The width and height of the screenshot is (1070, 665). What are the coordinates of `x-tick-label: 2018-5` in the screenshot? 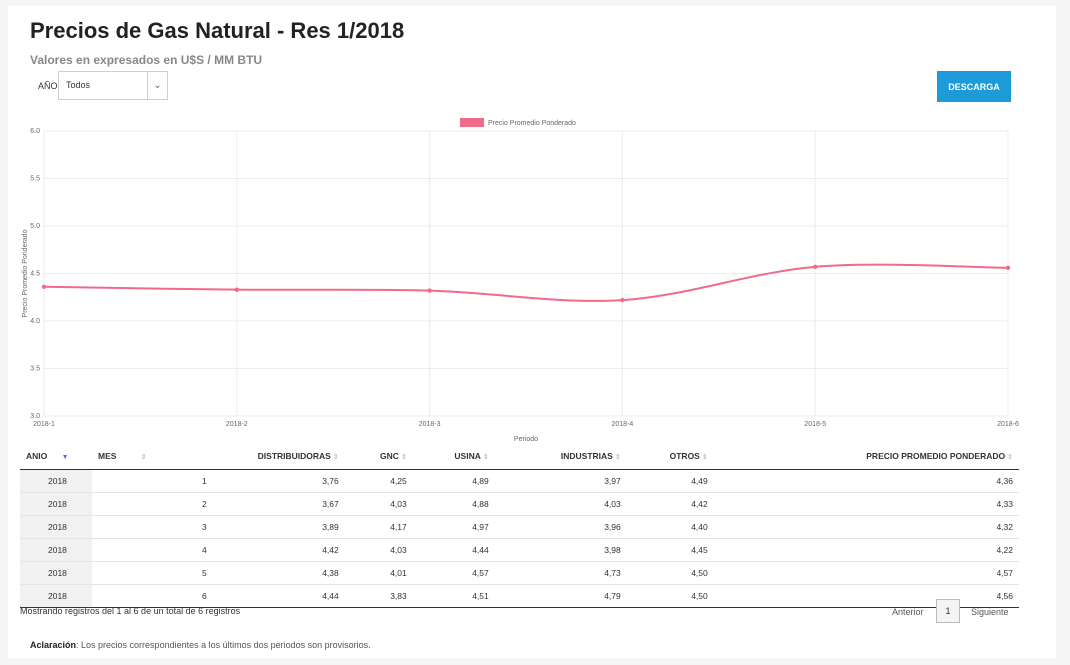 It's located at (815, 424).